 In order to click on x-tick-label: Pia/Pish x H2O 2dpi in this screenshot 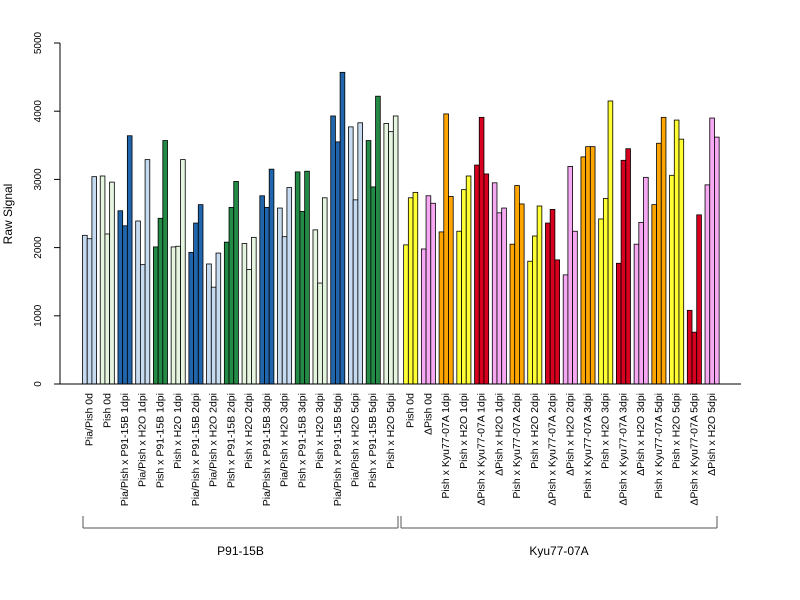, I will do `click(214, 440)`.